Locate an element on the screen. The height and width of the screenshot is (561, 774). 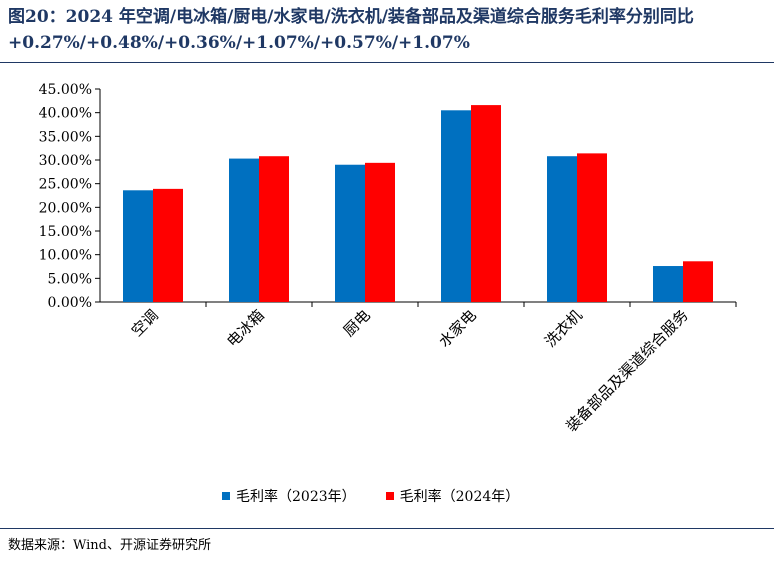
footer-divider is located at coordinates (387, 528).